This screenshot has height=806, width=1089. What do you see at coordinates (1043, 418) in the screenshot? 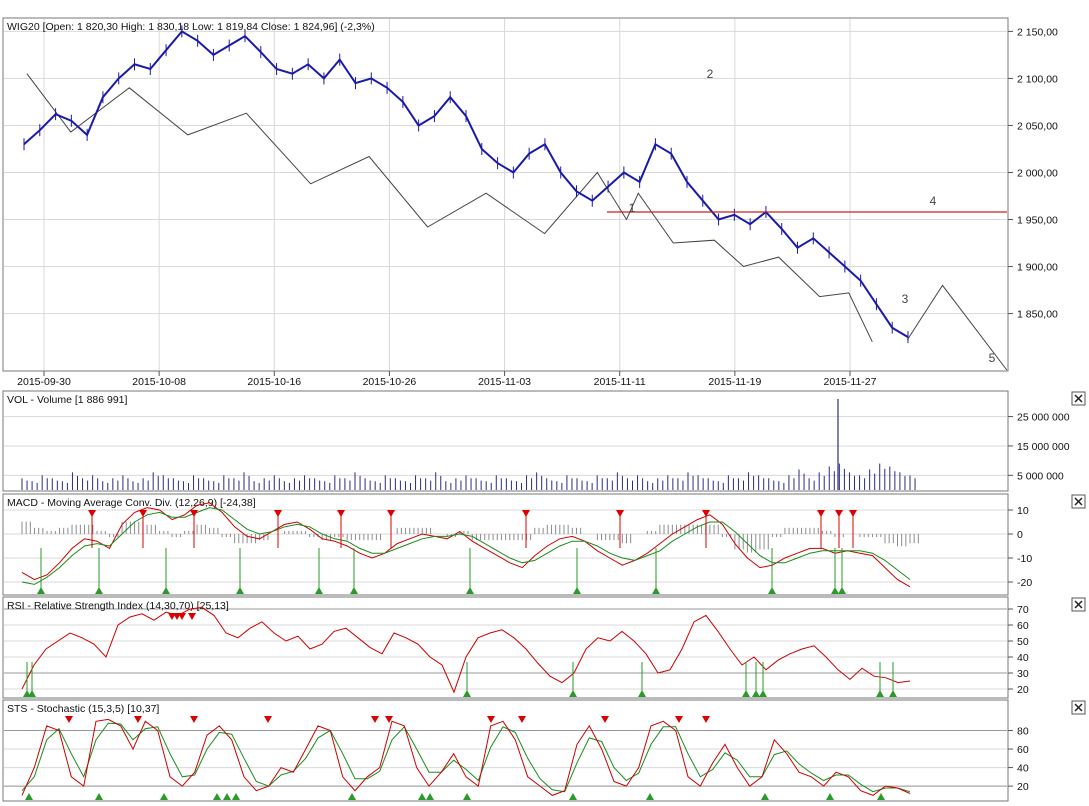
I see `vol-tick-label: 25 000 000` at bounding box center [1043, 418].